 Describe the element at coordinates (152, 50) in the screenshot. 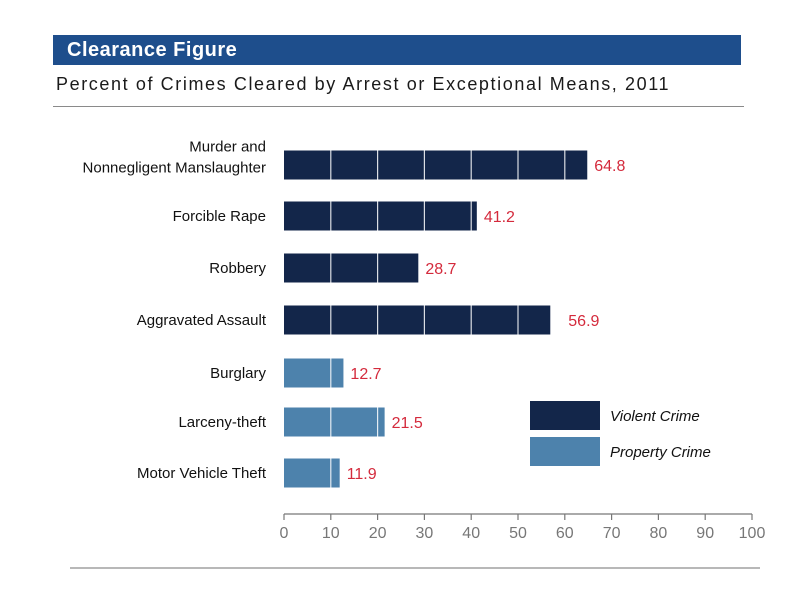

I see `figure-title: Clearance Figure` at that location.